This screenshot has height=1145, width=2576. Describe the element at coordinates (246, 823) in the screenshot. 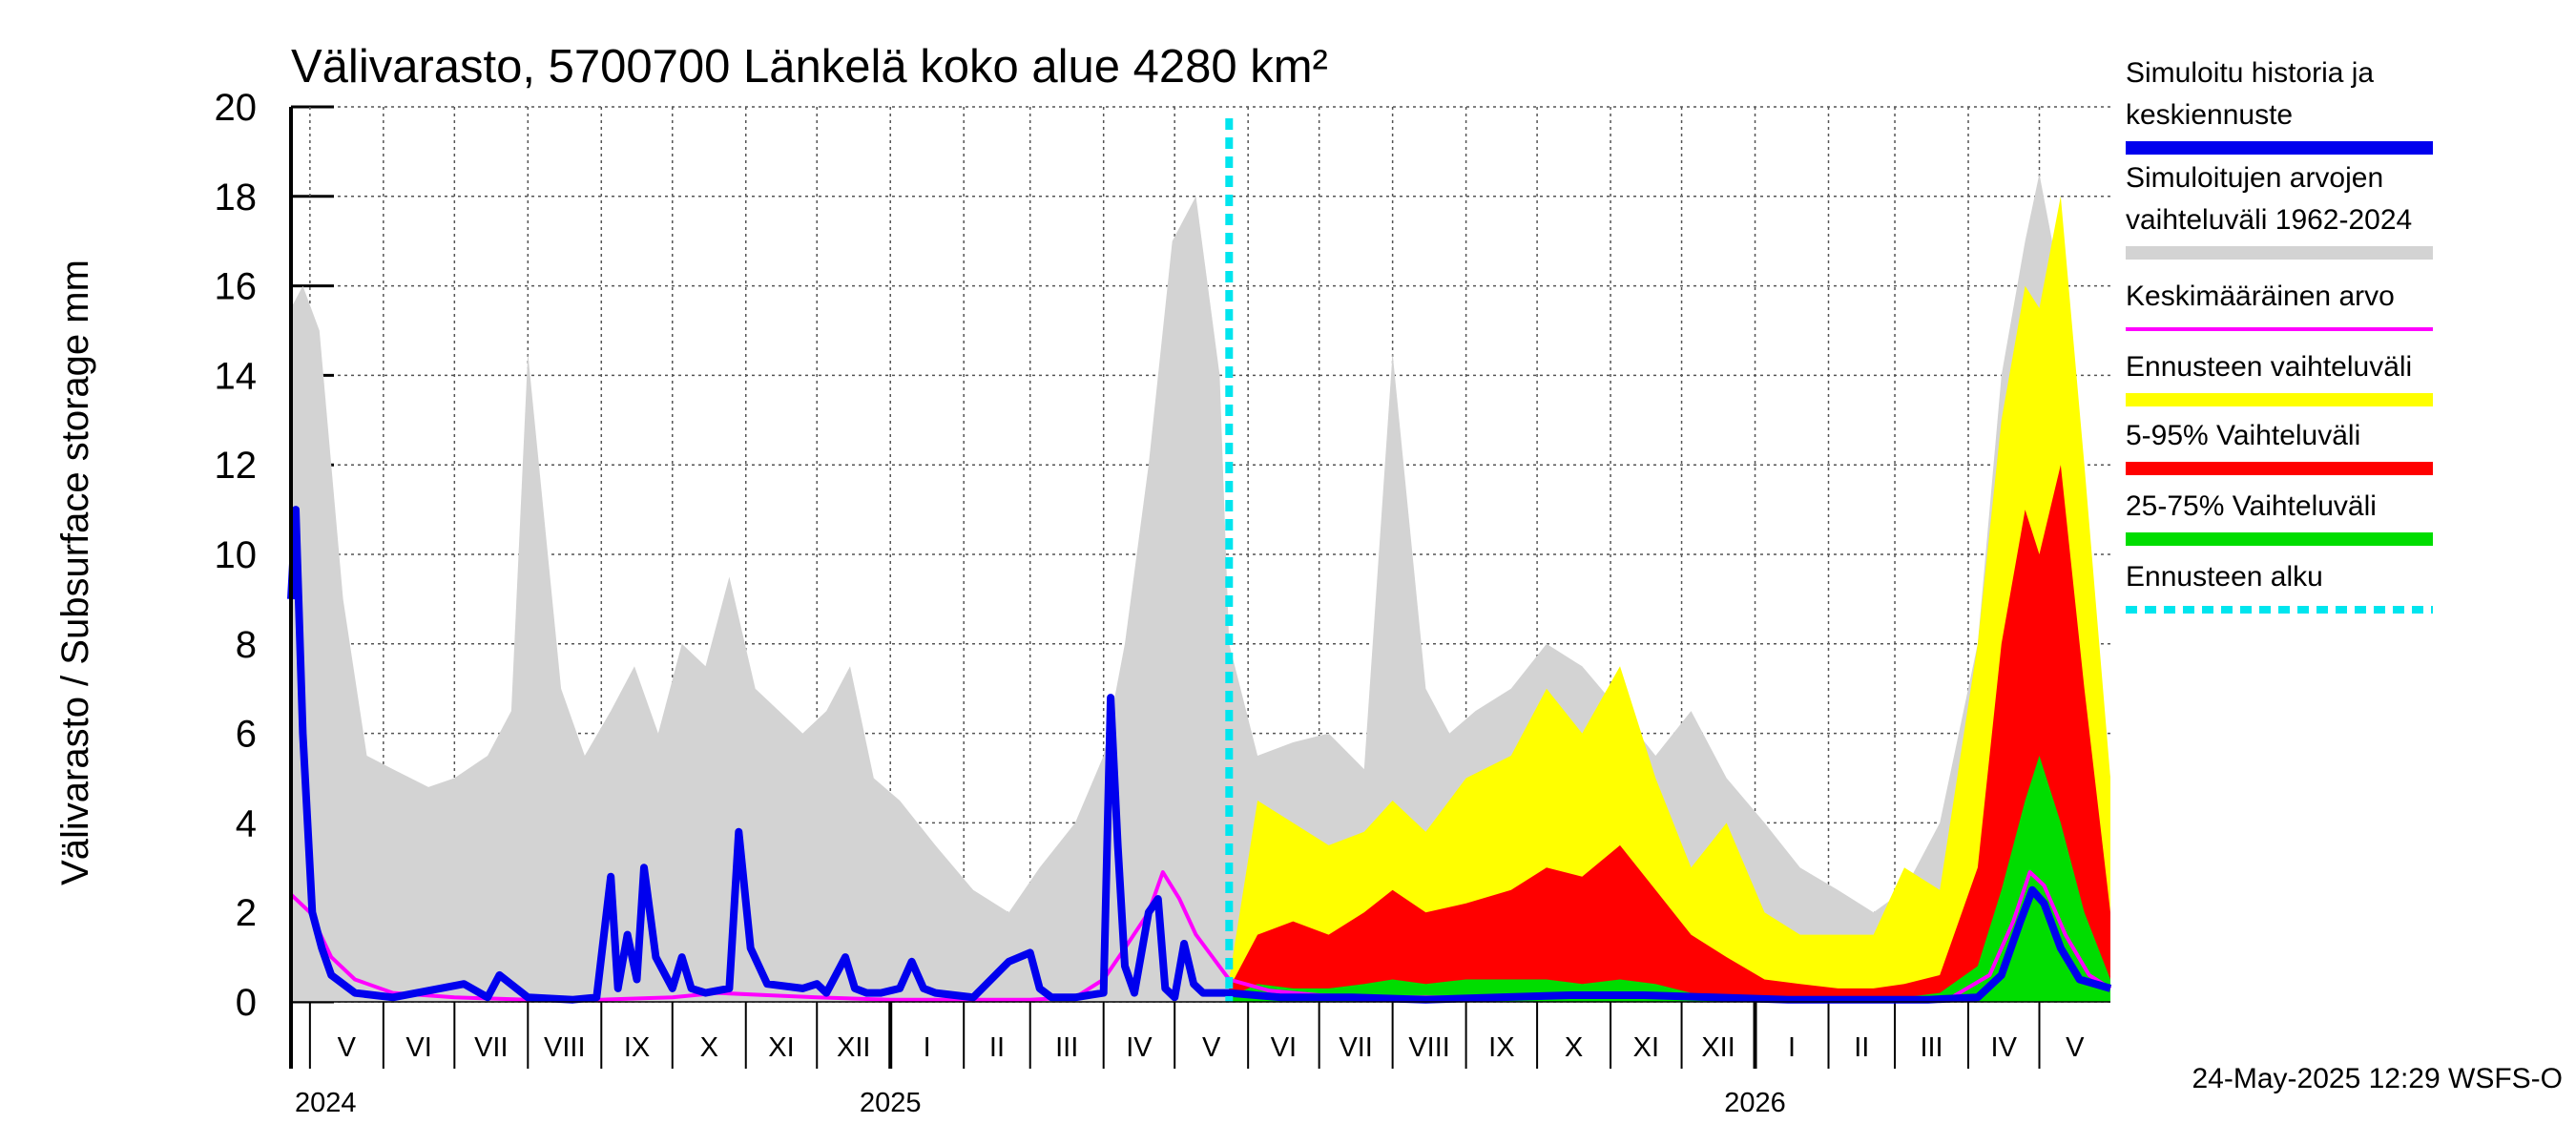

I see `y-tick-label: 4` at that location.